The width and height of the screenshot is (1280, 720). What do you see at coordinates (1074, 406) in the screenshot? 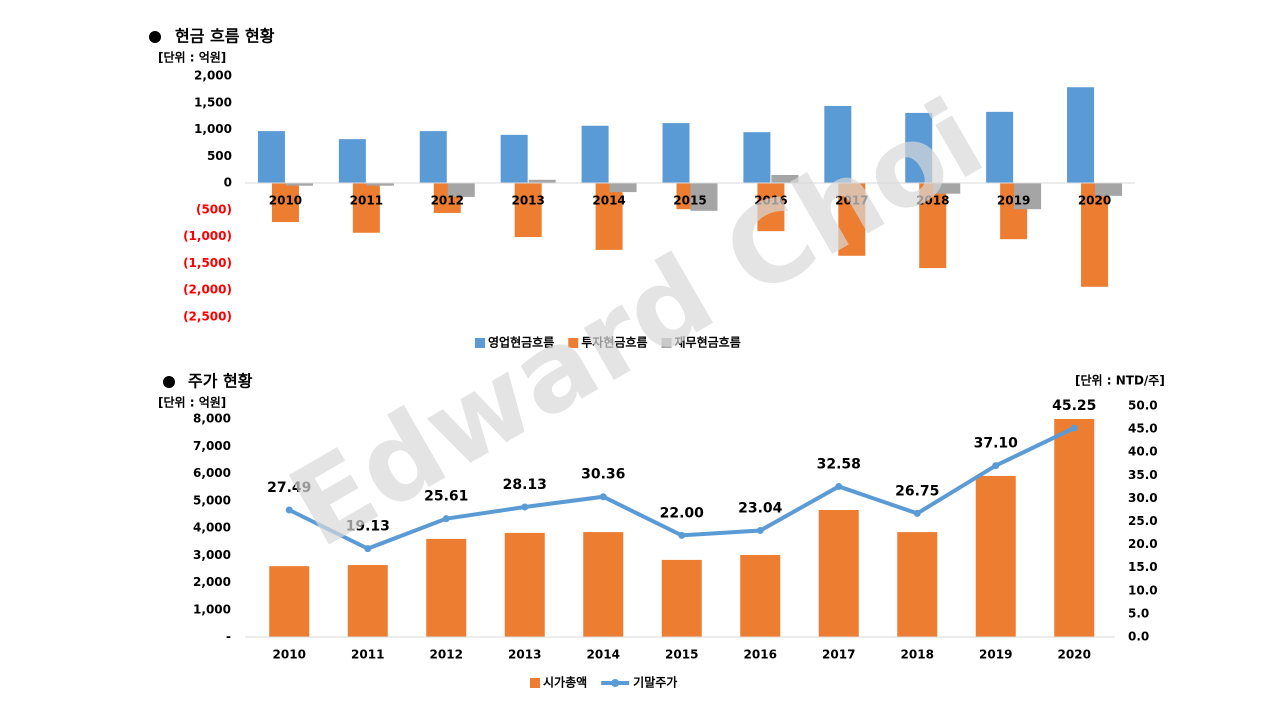
I see `data-label: 45.25` at bounding box center [1074, 406].